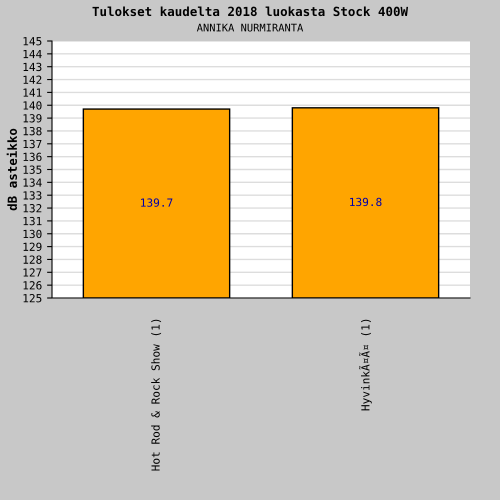 This screenshot has width=500, height=500. Describe the element at coordinates (33, 92) in the screenshot. I see `y-tick-label: 141` at that location.